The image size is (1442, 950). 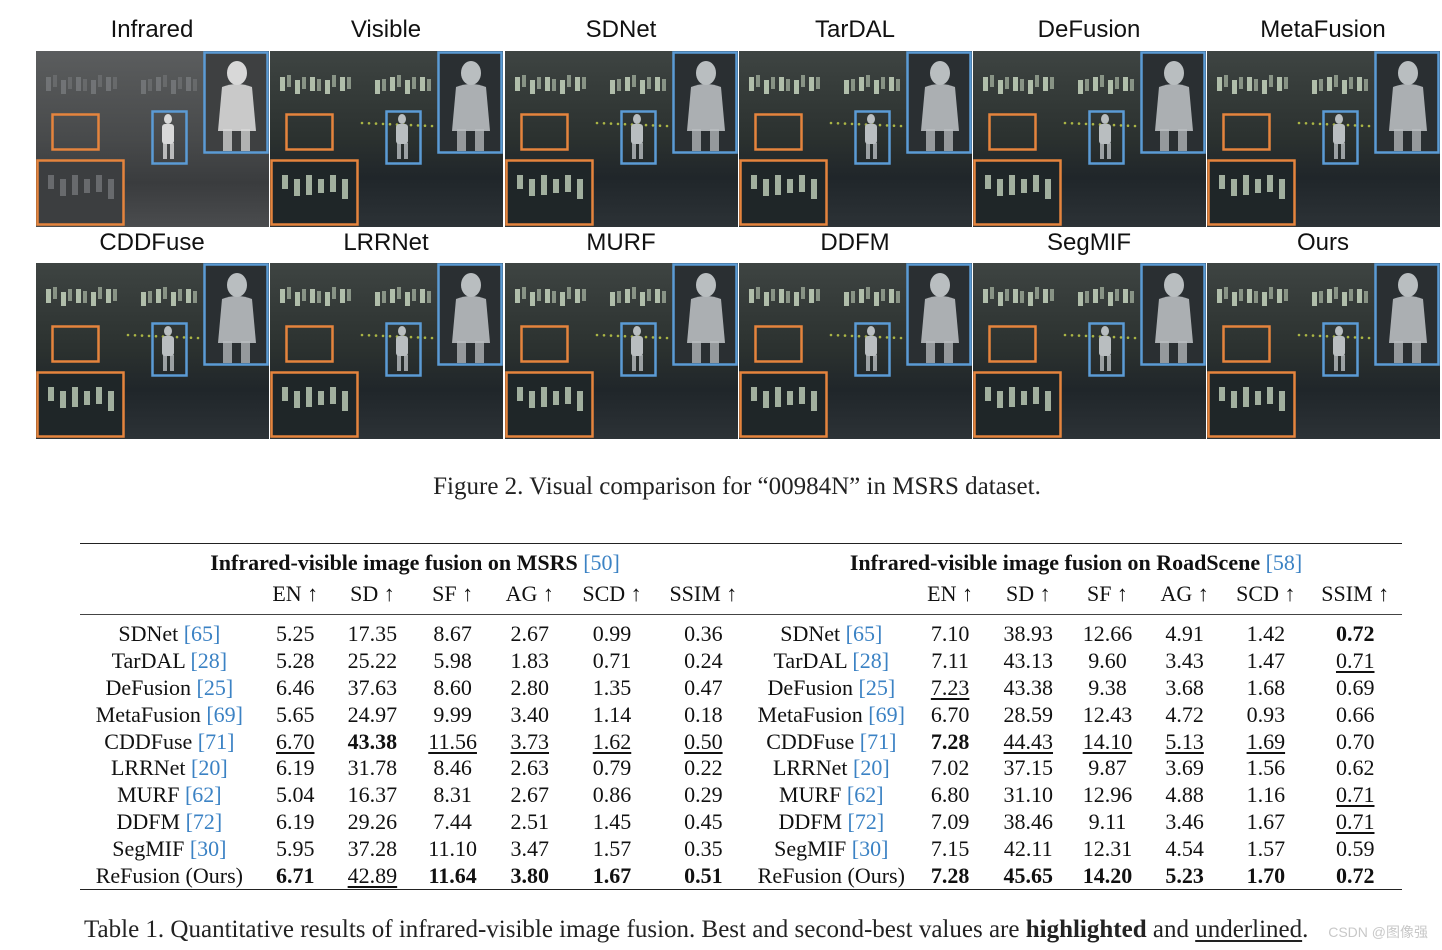 What do you see at coordinates (1184, 821) in the screenshot?
I see `metric-value: 3.46` at bounding box center [1184, 821].